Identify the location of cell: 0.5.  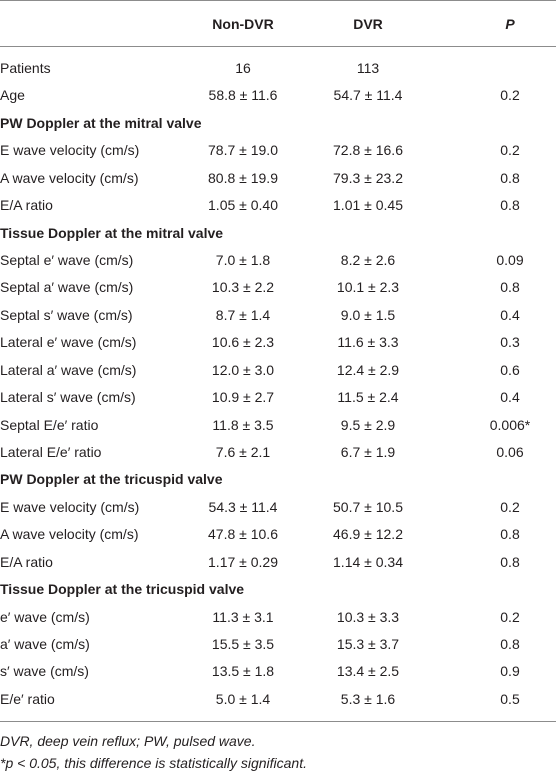
(510, 698).